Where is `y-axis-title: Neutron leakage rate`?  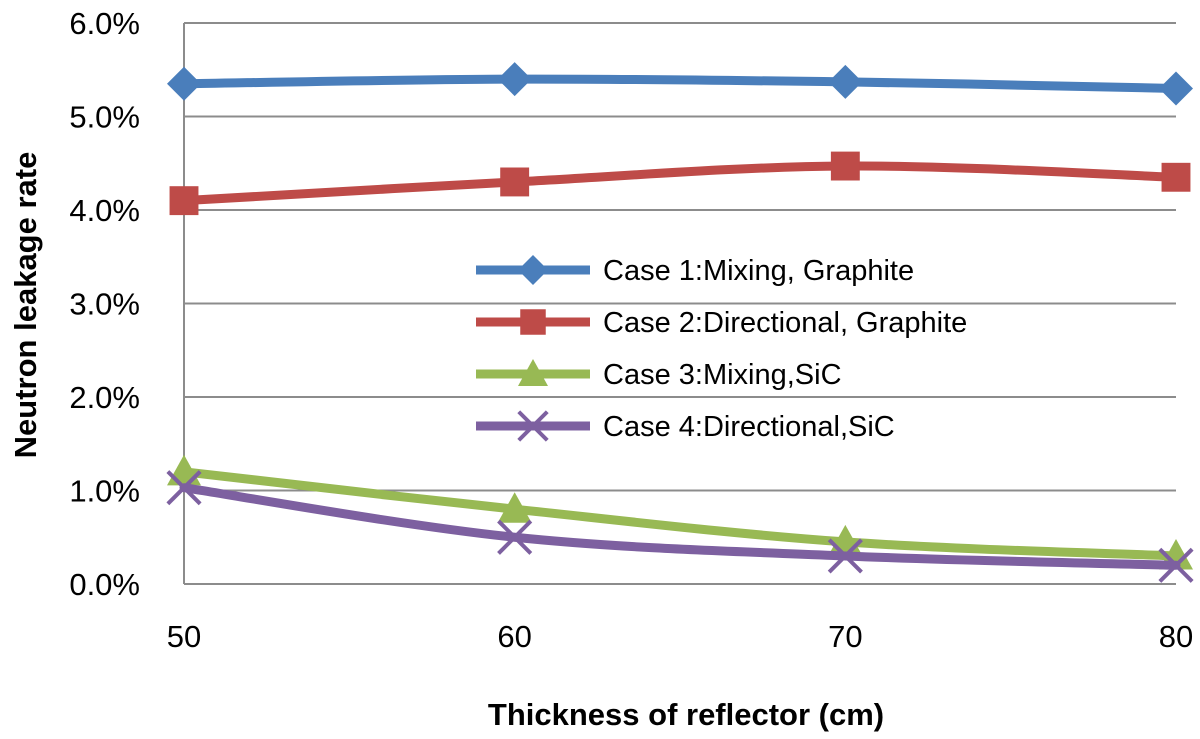 y-axis-title: Neutron leakage rate is located at coordinates (25, 305).